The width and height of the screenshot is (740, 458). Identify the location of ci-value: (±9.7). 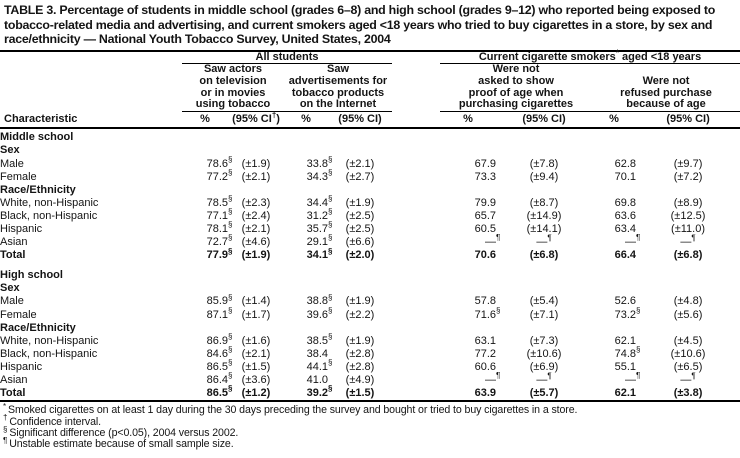
(688, 163).